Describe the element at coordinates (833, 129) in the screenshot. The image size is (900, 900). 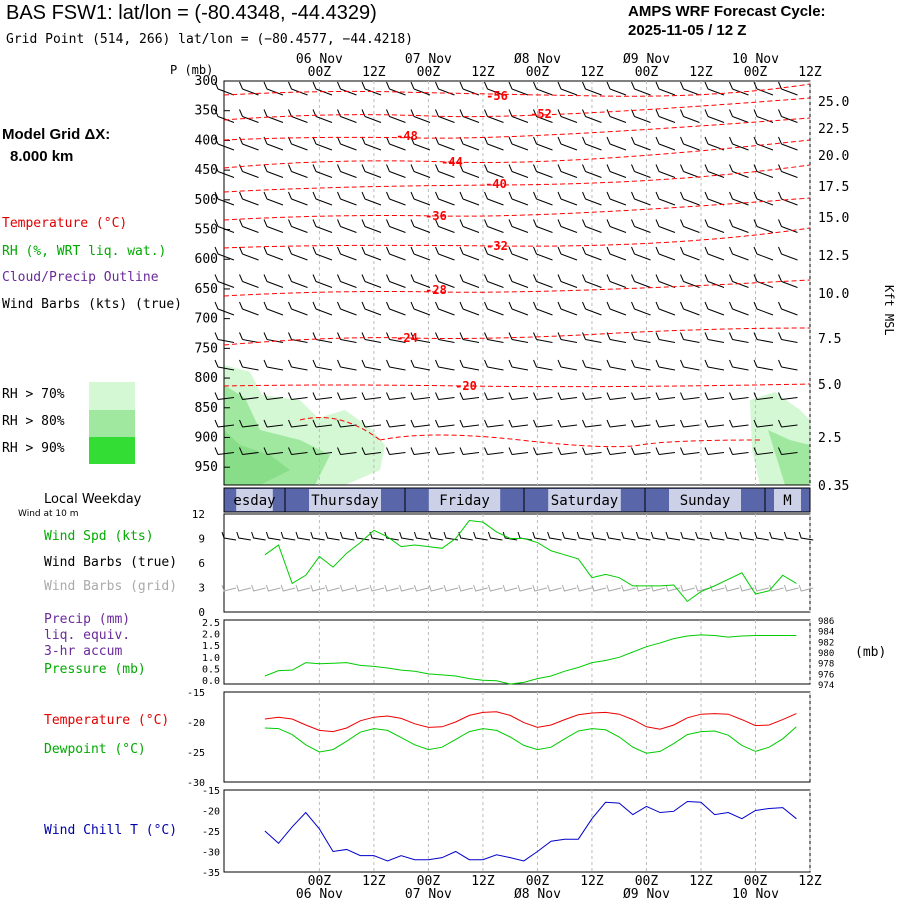
I see `height-tick-label: 22.5` at that location.